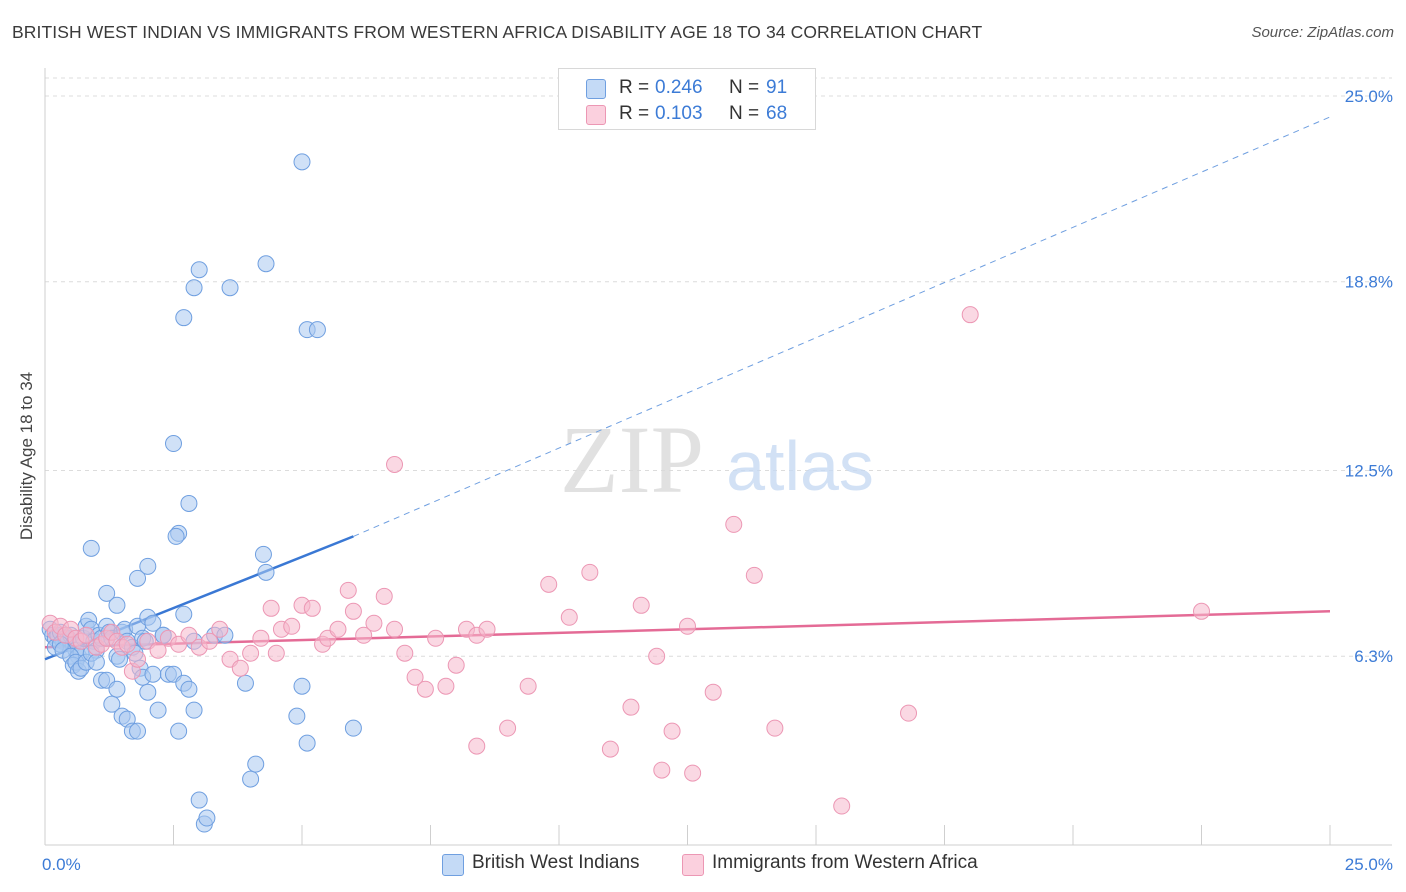  What do you see at coordinates (777, 113) in the screenshot?
I see `legend-n-value: 68` at bounding box center [777, 113].